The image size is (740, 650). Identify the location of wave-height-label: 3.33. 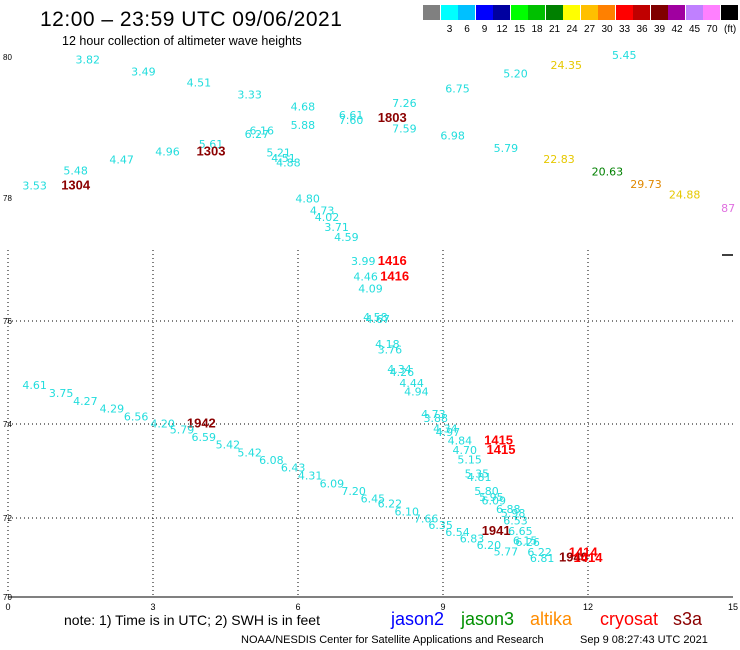
(249, 95).